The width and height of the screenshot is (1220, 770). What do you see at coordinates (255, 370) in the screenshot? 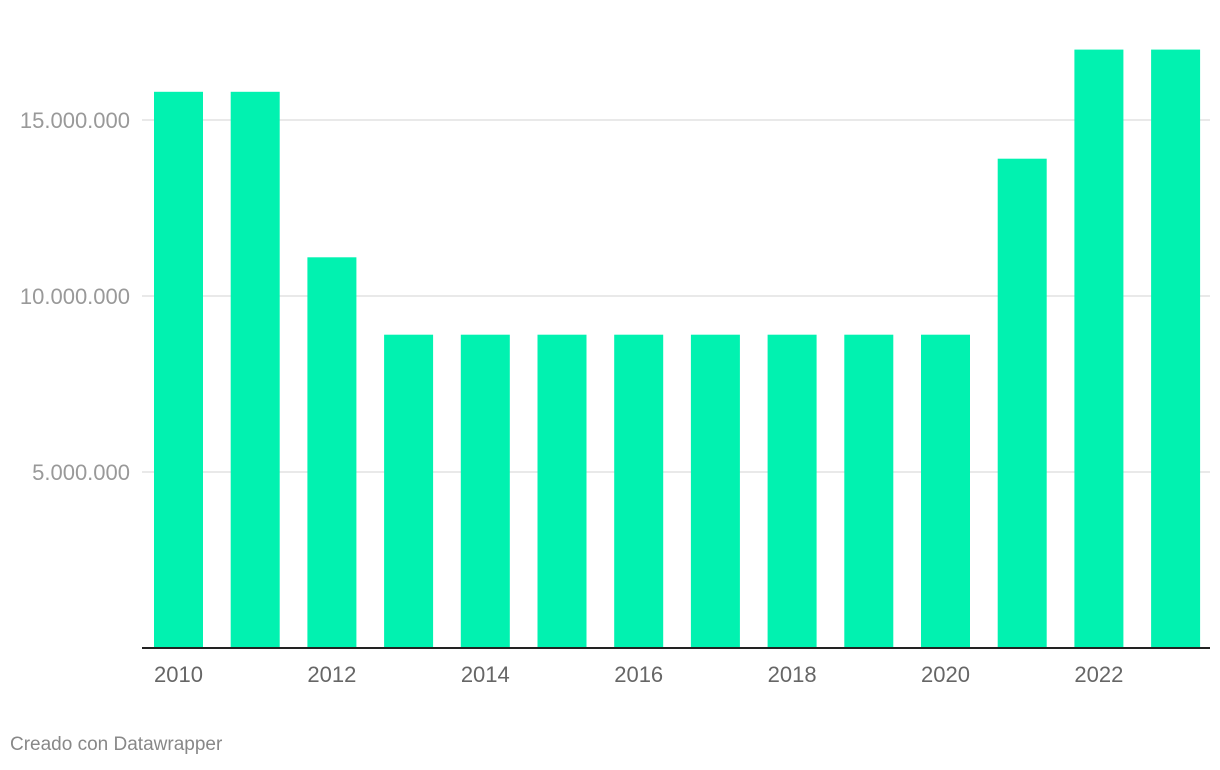
I see `bar-2011` at bounding box center [255, 370].